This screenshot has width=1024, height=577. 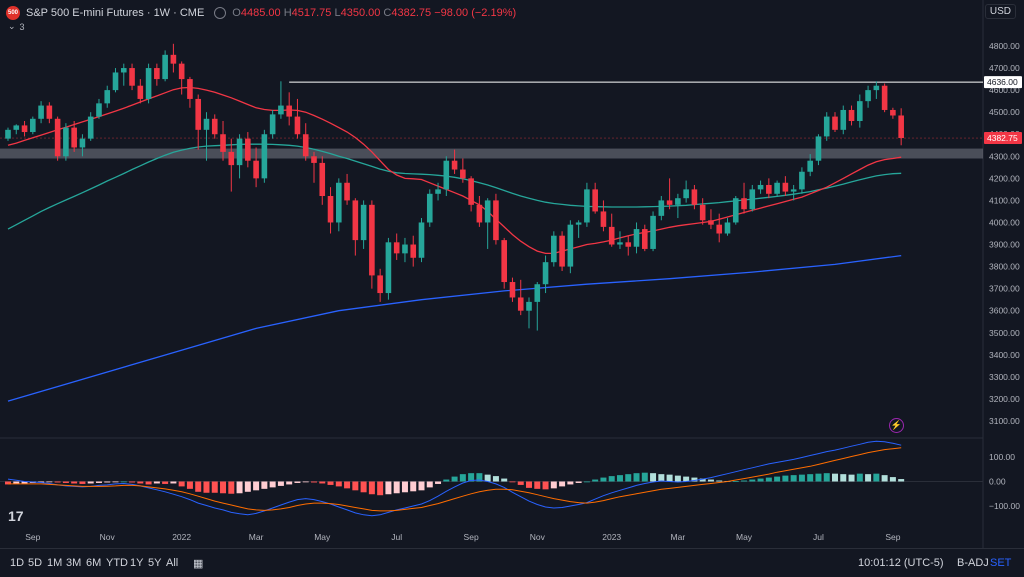 What do you see at coordinates (611, 537) in the screenshot?
I see `x-tick-label: 2023` at bounding box center [611, 537].